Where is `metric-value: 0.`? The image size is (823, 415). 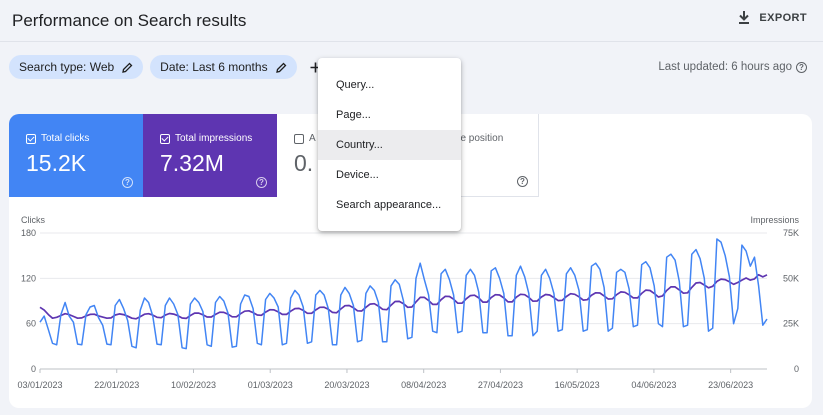
metric-value: 0. is located at coordinates (304, 163).